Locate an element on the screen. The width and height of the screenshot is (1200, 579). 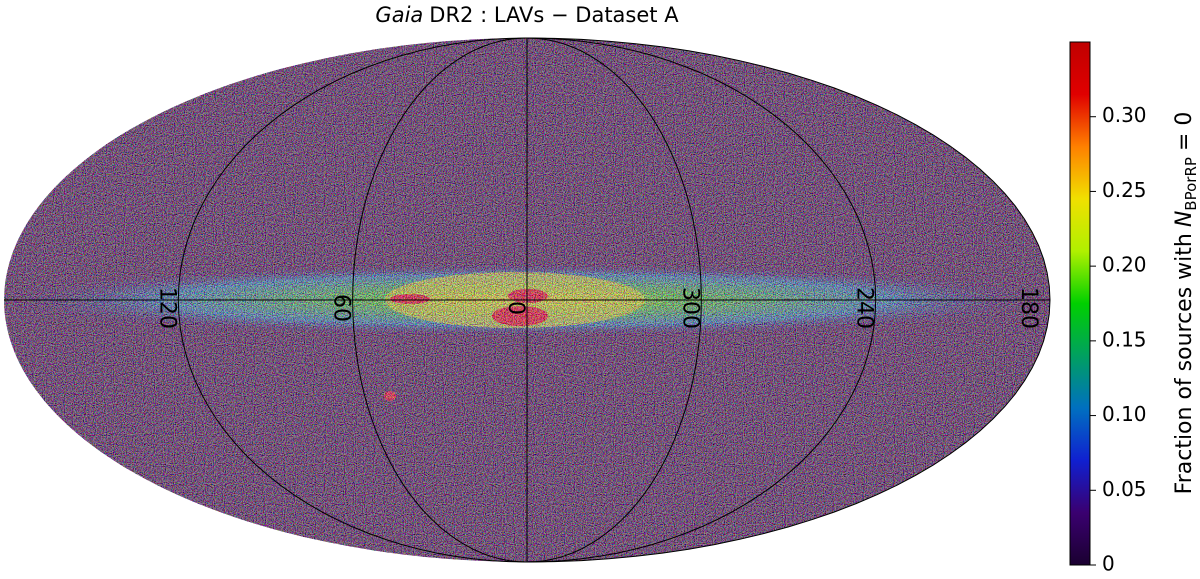
colorbar-tick-label: 0.10 is located at coordinates (1124, 414).